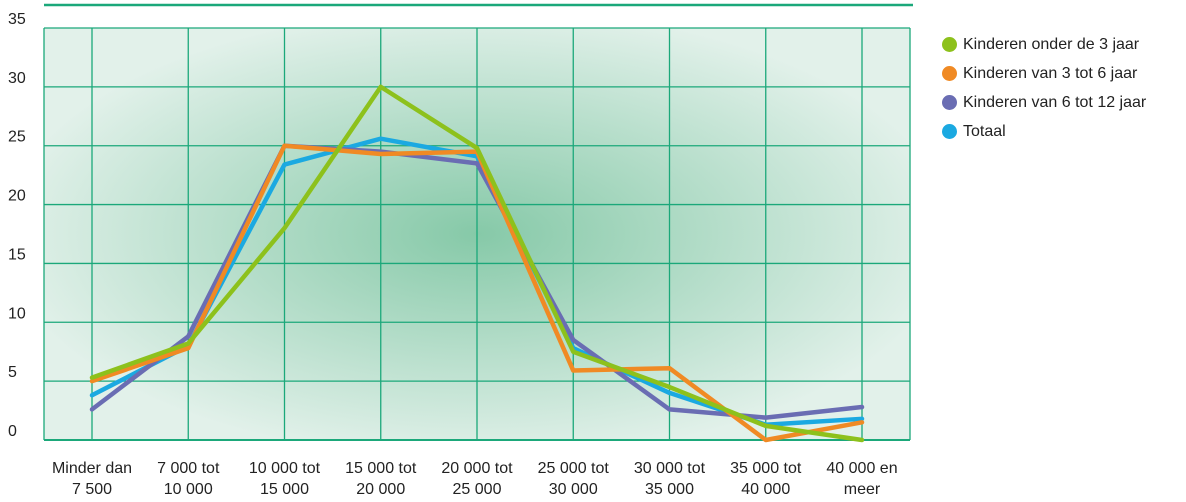 The height and width of the screenshot is (502, 1186). I want to click on x-tick-label: 30 000 tot 35 000, so click(670, 479).